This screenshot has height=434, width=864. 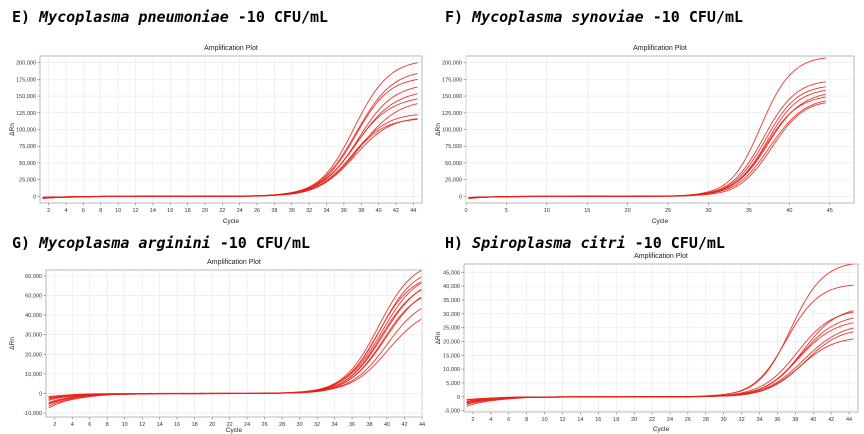 I want to click on y-tick-label: 200,000, so click(x=452, y=64).